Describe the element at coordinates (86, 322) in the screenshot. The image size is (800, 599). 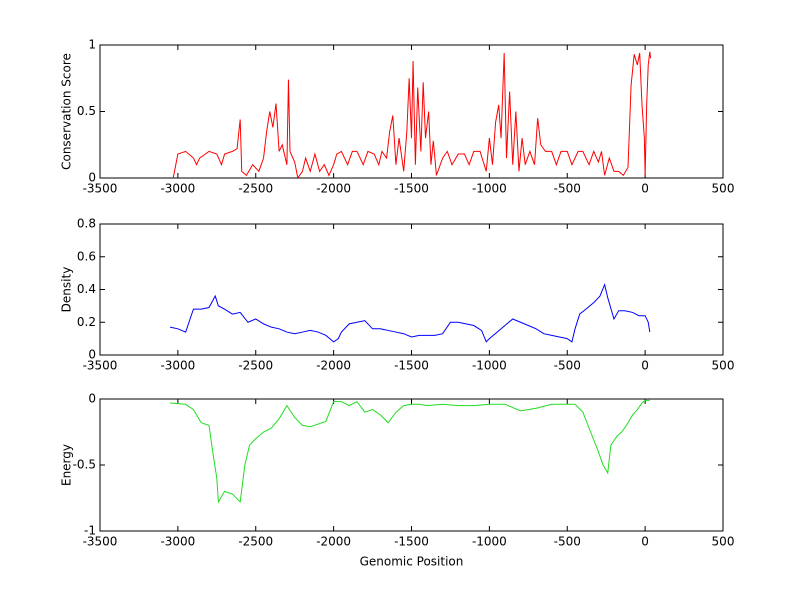
I see `y-tick-label: 0.2` at that location.